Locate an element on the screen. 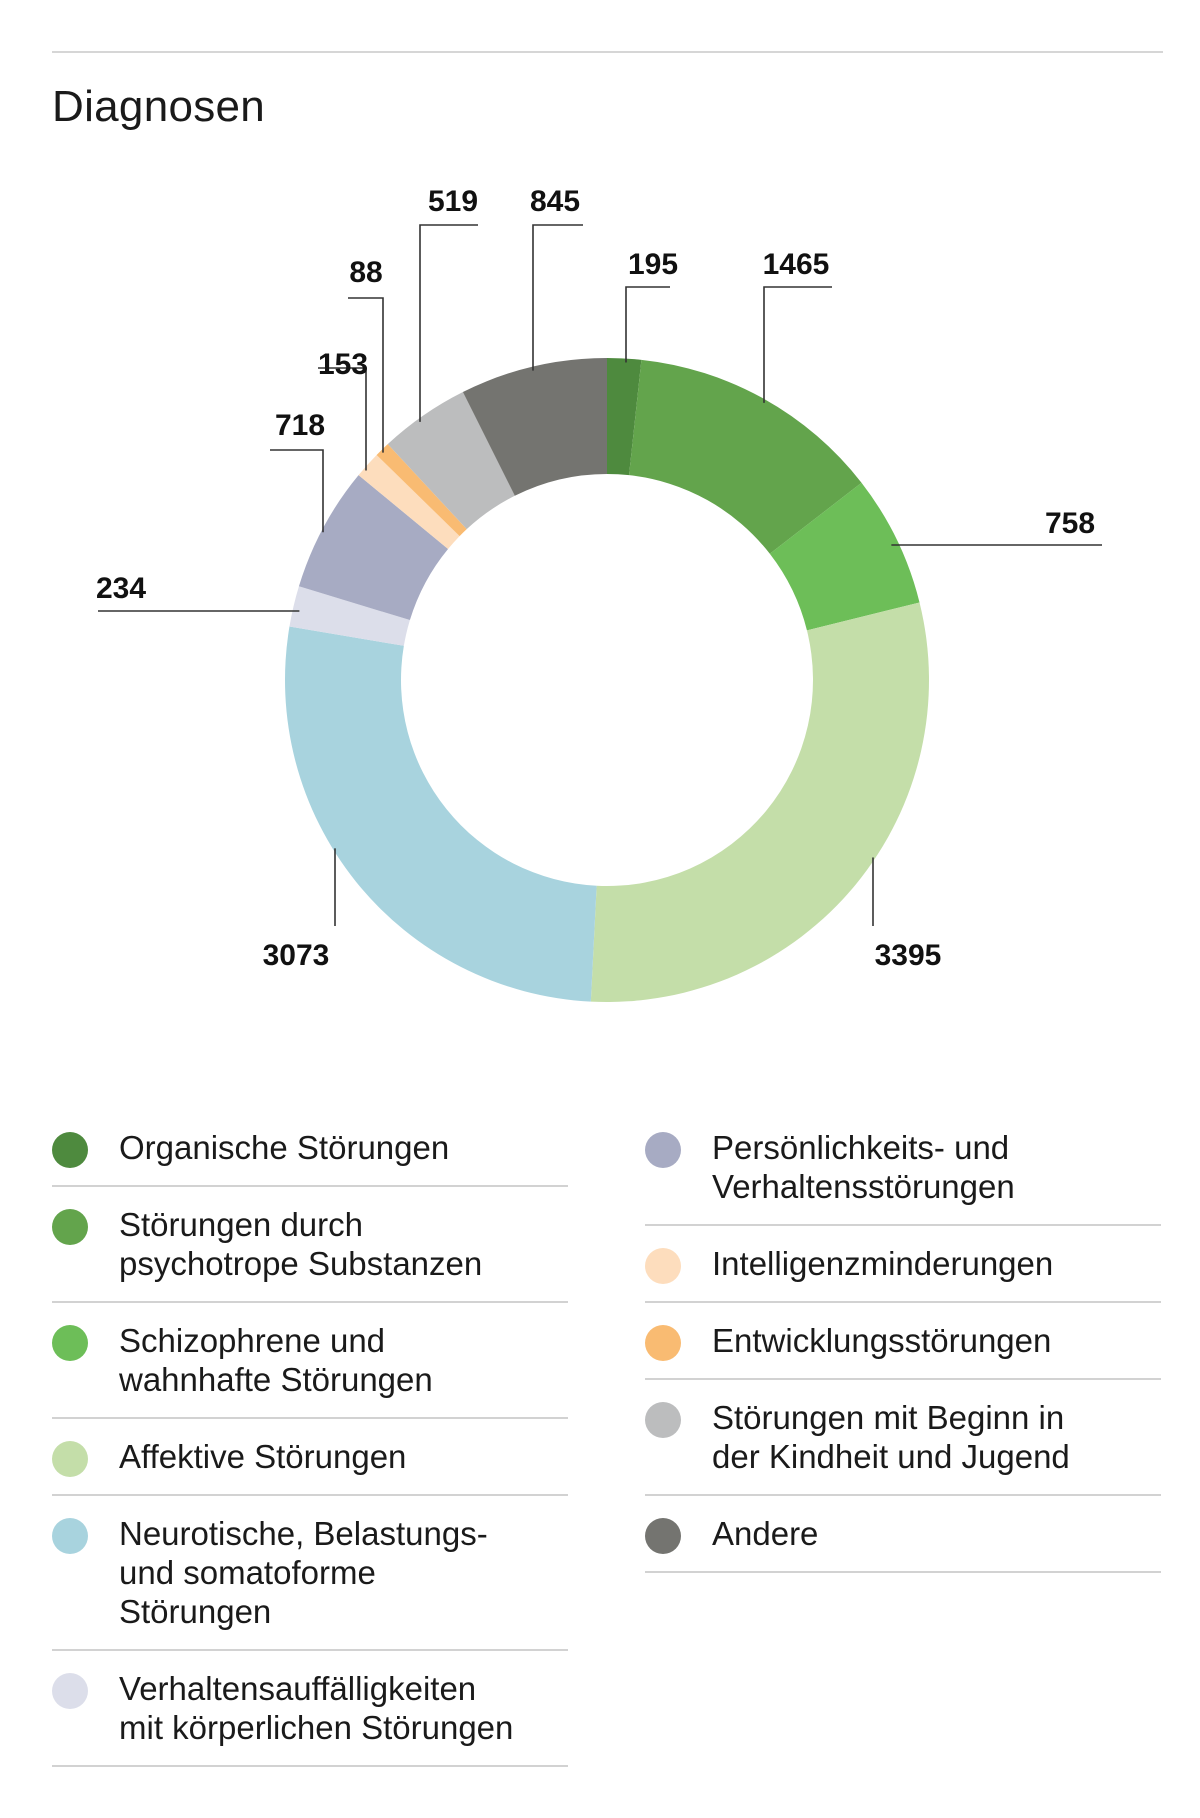 The width and height of the screenshot is (1200, 1818). slice-value-label: 718 is located at coordinates (300, 425).